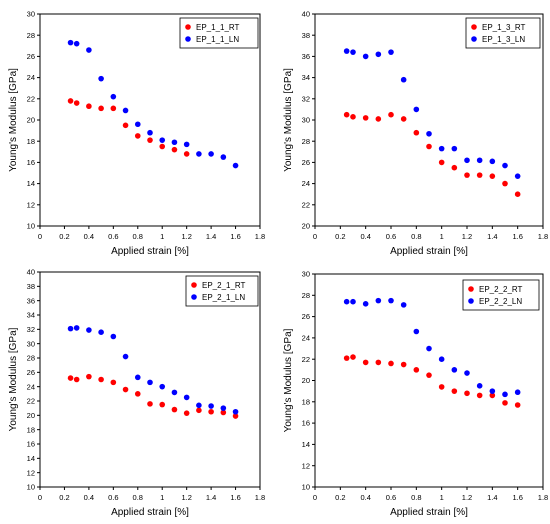 Image resolution: width=550 pixels, height=524 pixels. What do you see at coordinates (306, 56) in the screenshot?
I see `y-tick-label: 36` at bounding box center [306, 56].